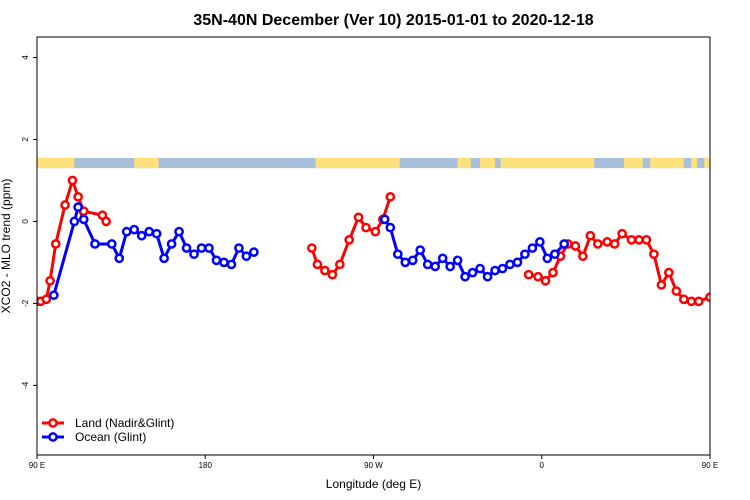 Image resolution: width=750 pixels, height=500 pixels. I want to click on y-tick-label: -4, so click(25, 385).